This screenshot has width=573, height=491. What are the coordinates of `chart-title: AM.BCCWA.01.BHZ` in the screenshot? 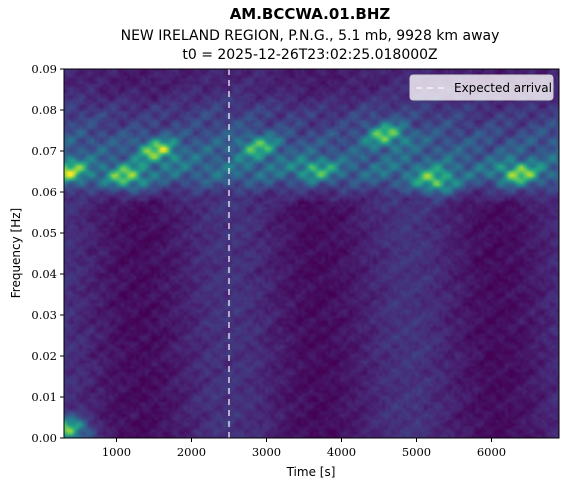 It's located at (310, 14).